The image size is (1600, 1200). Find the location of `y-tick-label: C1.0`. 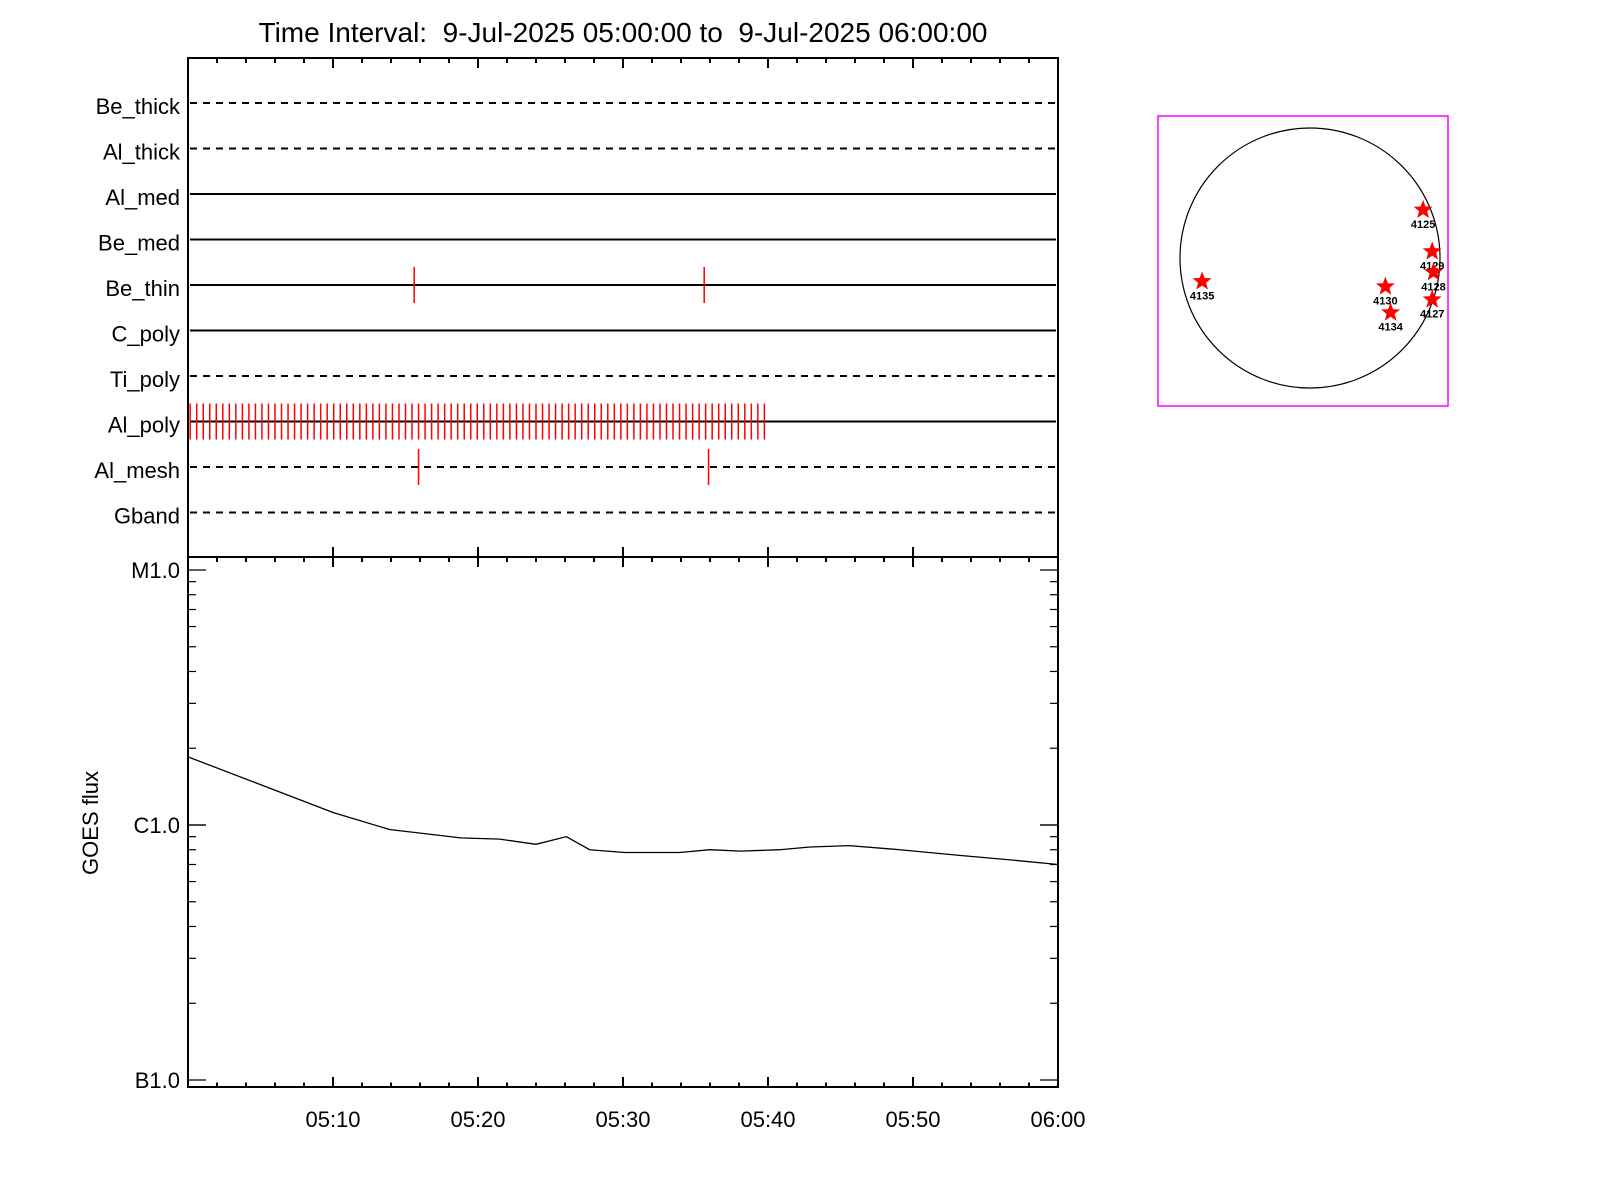

y-tick-label: C1.0 is located at coordinates (157, 825).